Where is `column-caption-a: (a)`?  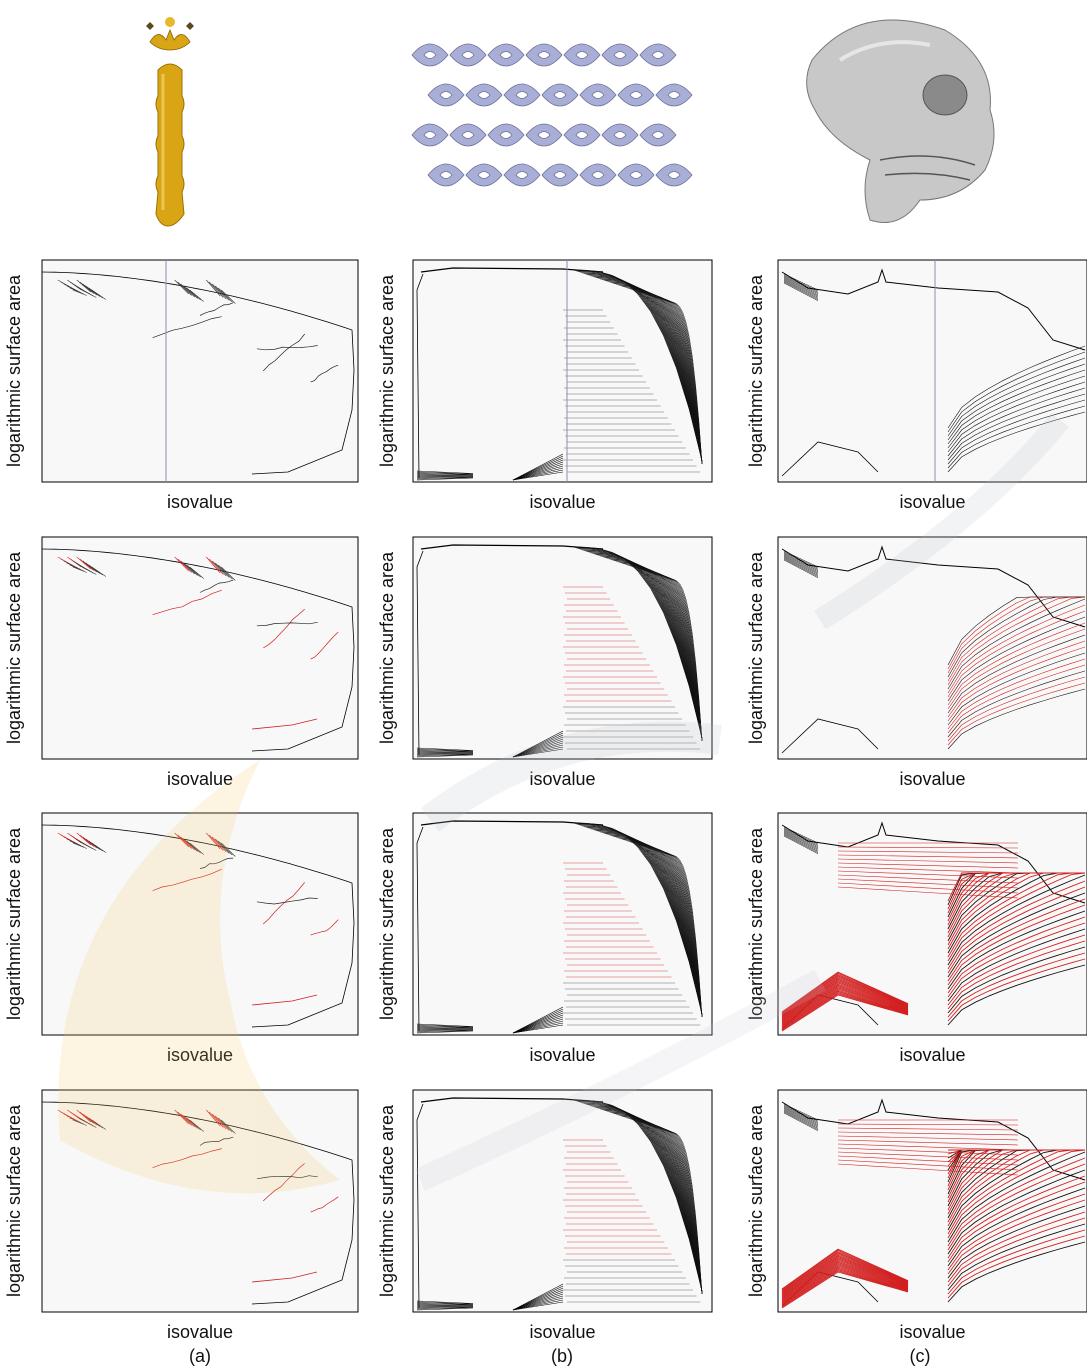 column-caption-a: (a) is located at coordinates (200, 1356).